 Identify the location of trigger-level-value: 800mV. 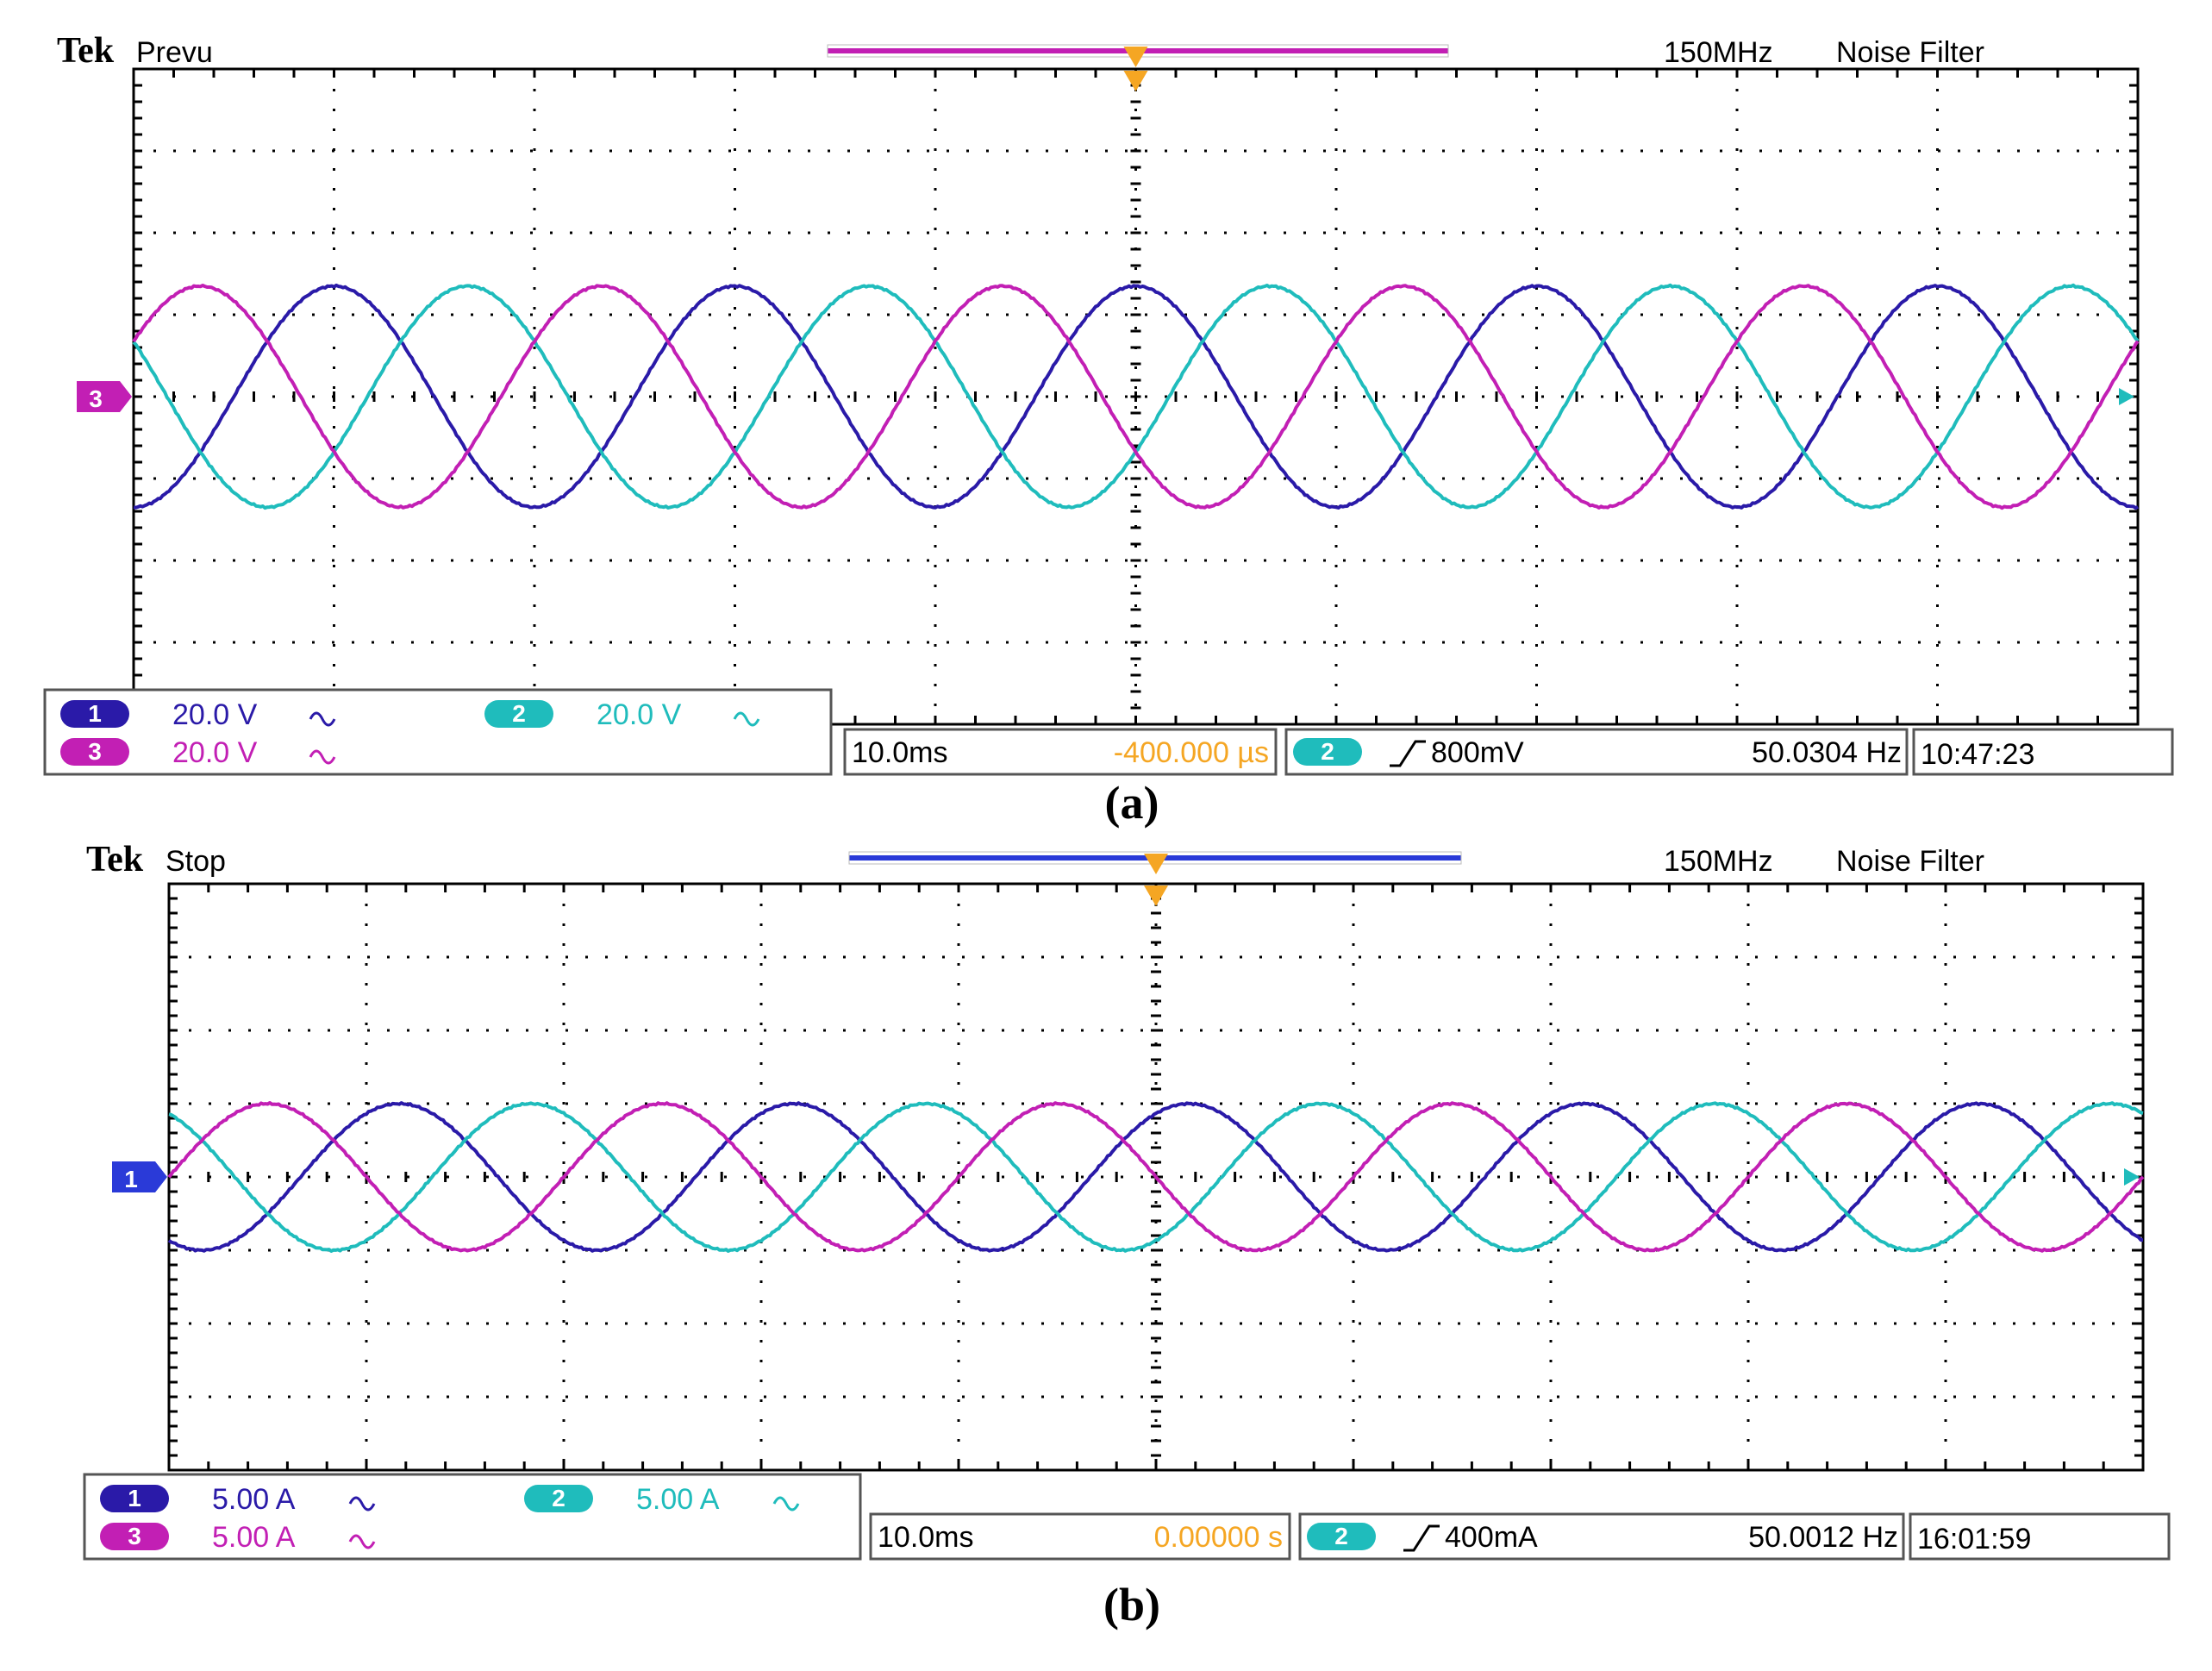
(1477, 752).